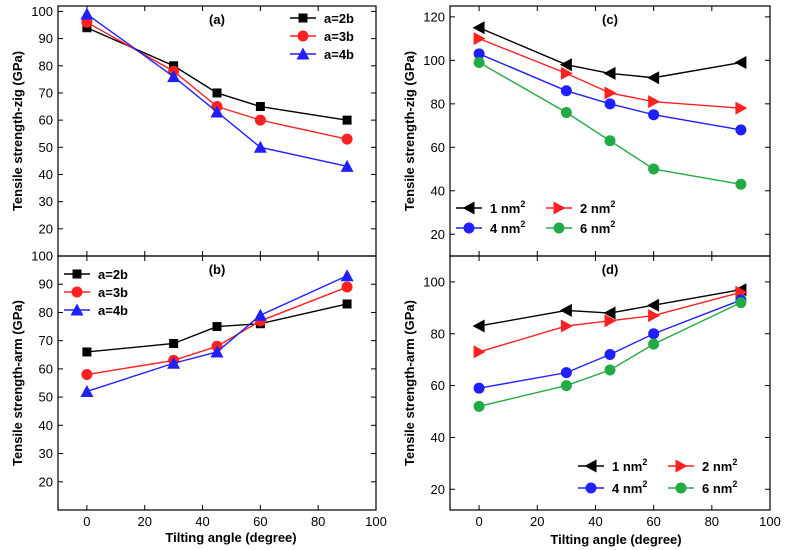 The width and height of the screenshot is (787, 550). I want to click on legend: 1 nm2 2 nm2 4 nm2 6 nm2, so click(535, 217).